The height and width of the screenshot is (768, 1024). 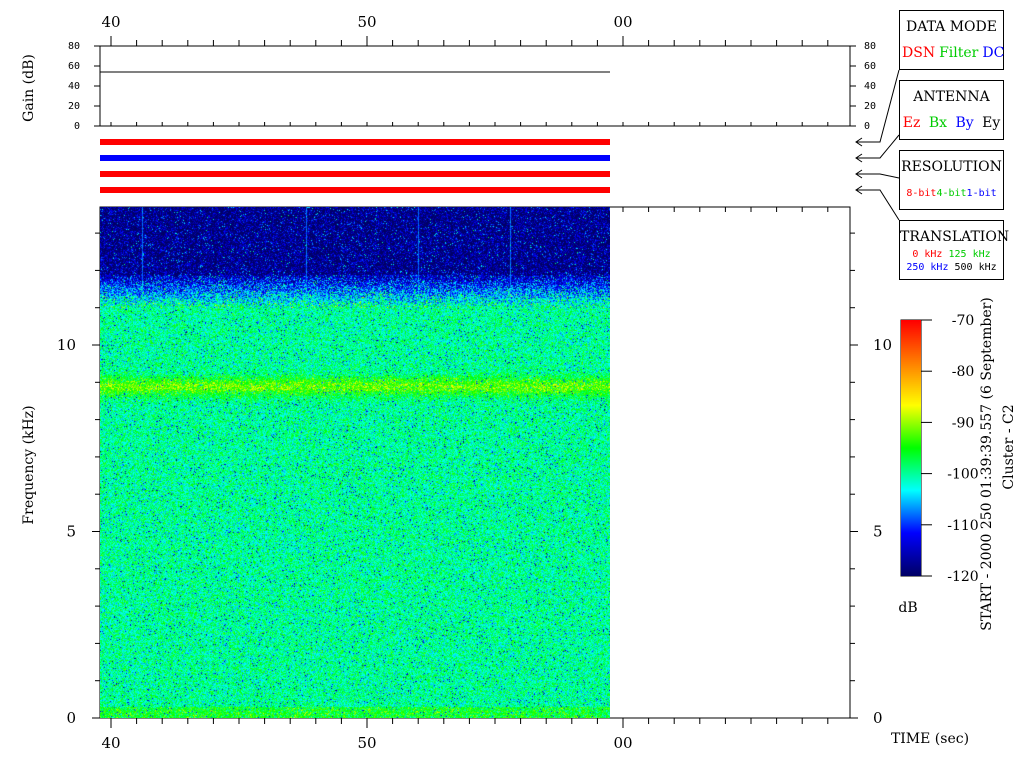 What do you see at coordinates (366, 22) in the screenshot?
I see `time-tick-label-top: 50` at bounding box center [366, 22].